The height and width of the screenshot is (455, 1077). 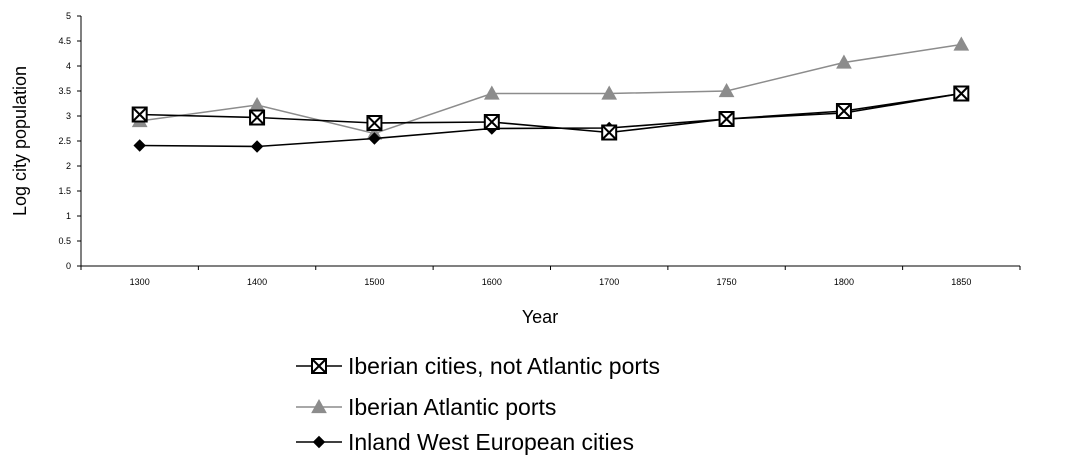 What do you see at coordinates (140, 282) in the screenshot?
I see `x-tick-label: 1300` at bounding box center [140, 282].